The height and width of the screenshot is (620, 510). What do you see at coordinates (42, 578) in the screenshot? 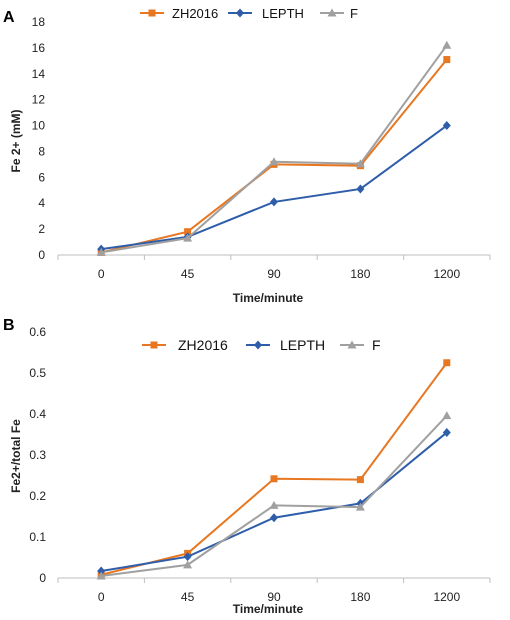
I see `panel-b-y-tick-label: 0` at bounding box center [42, 578].